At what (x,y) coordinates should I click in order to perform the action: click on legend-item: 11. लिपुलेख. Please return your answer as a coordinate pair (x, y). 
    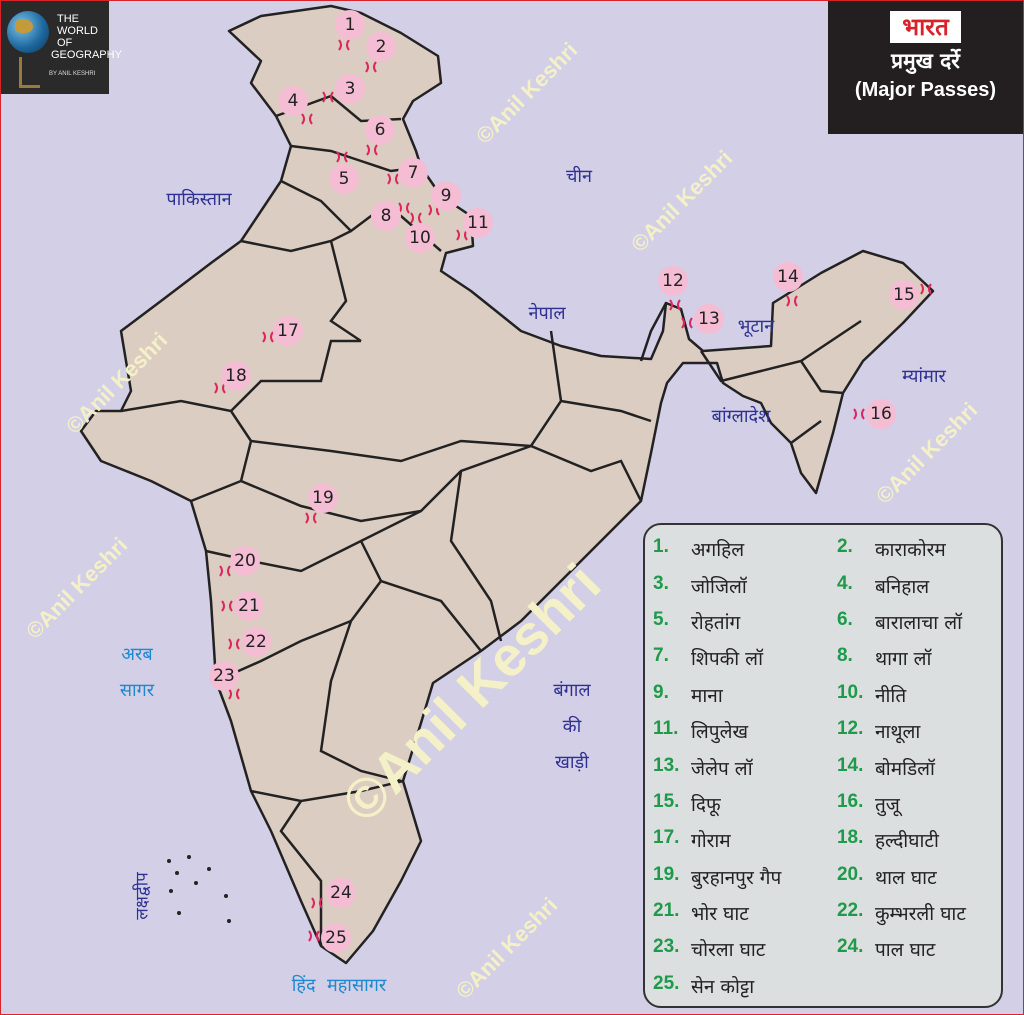
    Looking at the image, I should click on (745, 731).